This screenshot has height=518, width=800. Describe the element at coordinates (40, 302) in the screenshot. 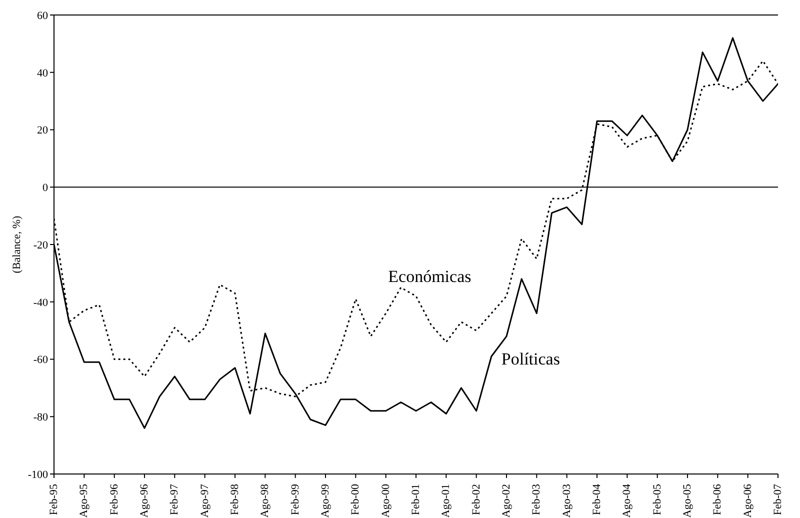

I see `y-tick-label: -40` at that location.